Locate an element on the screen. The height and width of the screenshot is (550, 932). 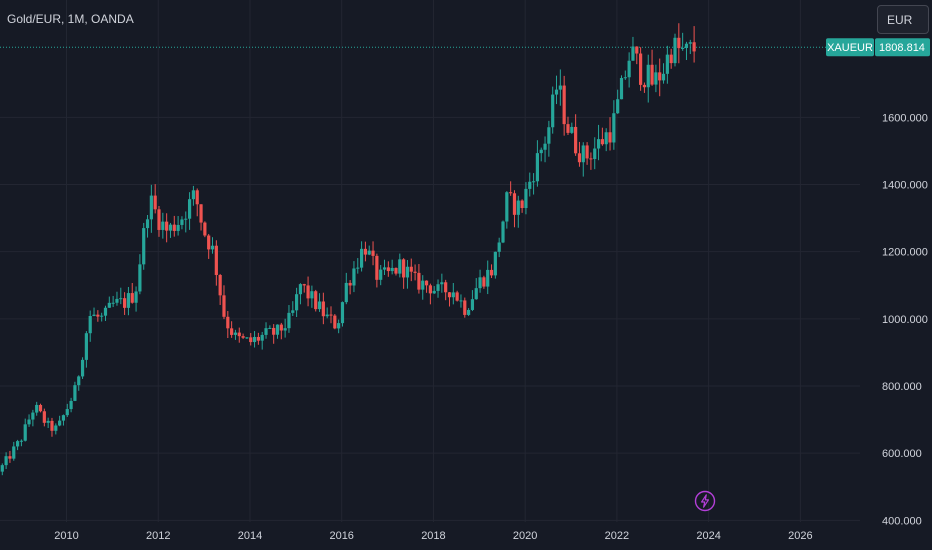
ticker-badge is located at coordinates (850, 47).